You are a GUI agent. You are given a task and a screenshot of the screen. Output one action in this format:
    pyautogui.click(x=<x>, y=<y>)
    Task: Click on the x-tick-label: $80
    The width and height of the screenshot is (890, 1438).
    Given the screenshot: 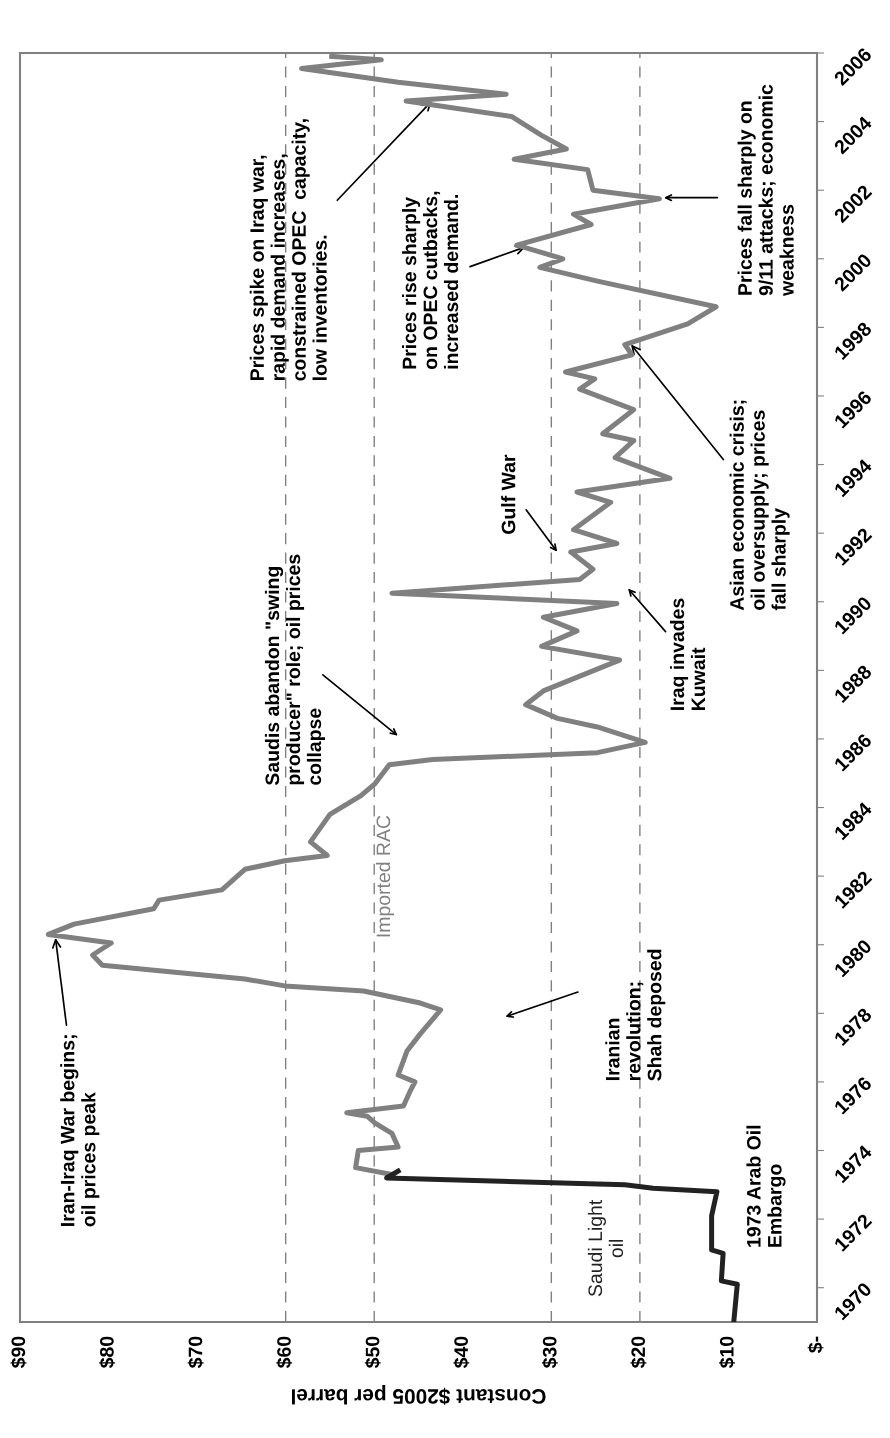 What is the action you would take?
    pyautogui.click(x=107, y=1352)
    